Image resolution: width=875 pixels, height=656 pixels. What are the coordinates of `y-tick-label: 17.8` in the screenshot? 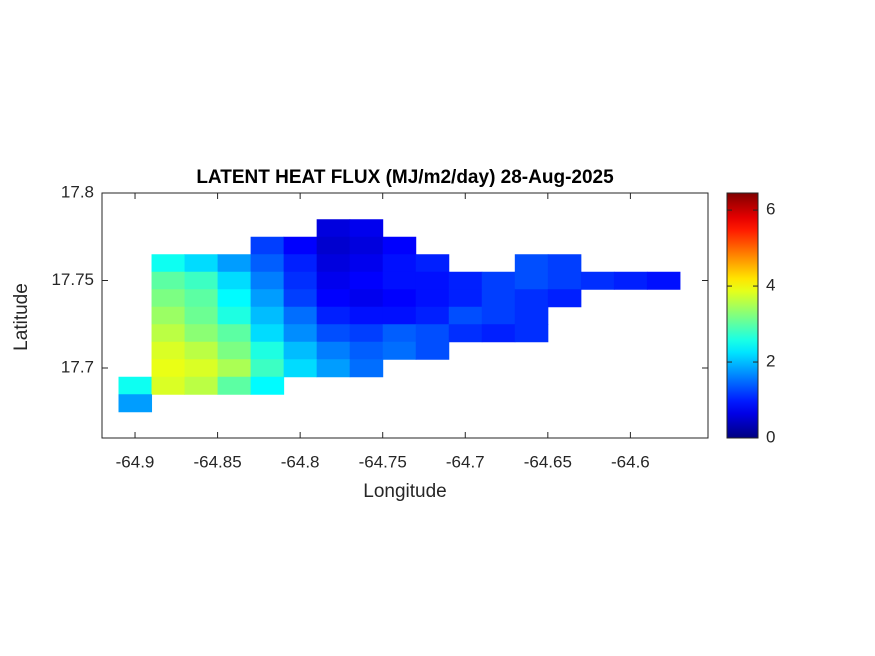 It's located at (77, 191).